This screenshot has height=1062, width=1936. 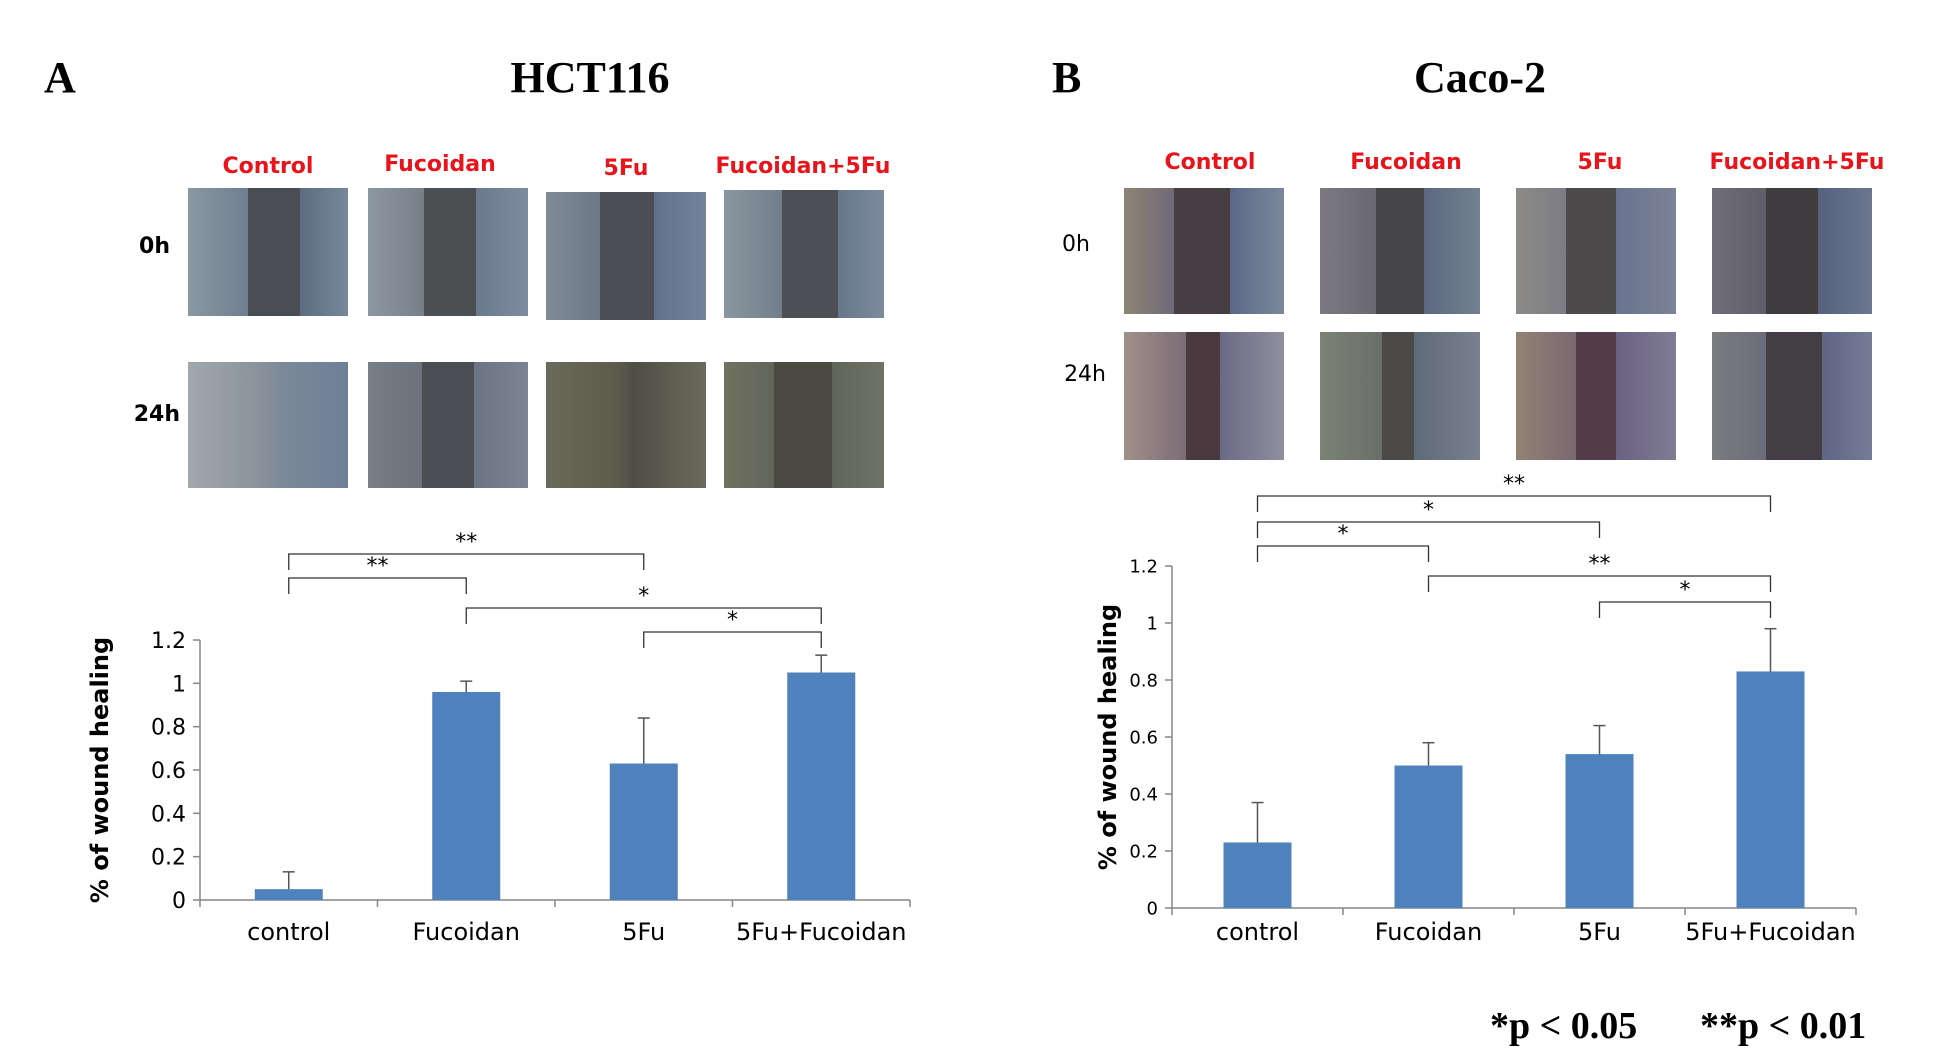 I want to click on panel-a-col-fucoidan-5fu: Fucoidan+5Fu, so click(x=803, y=166).